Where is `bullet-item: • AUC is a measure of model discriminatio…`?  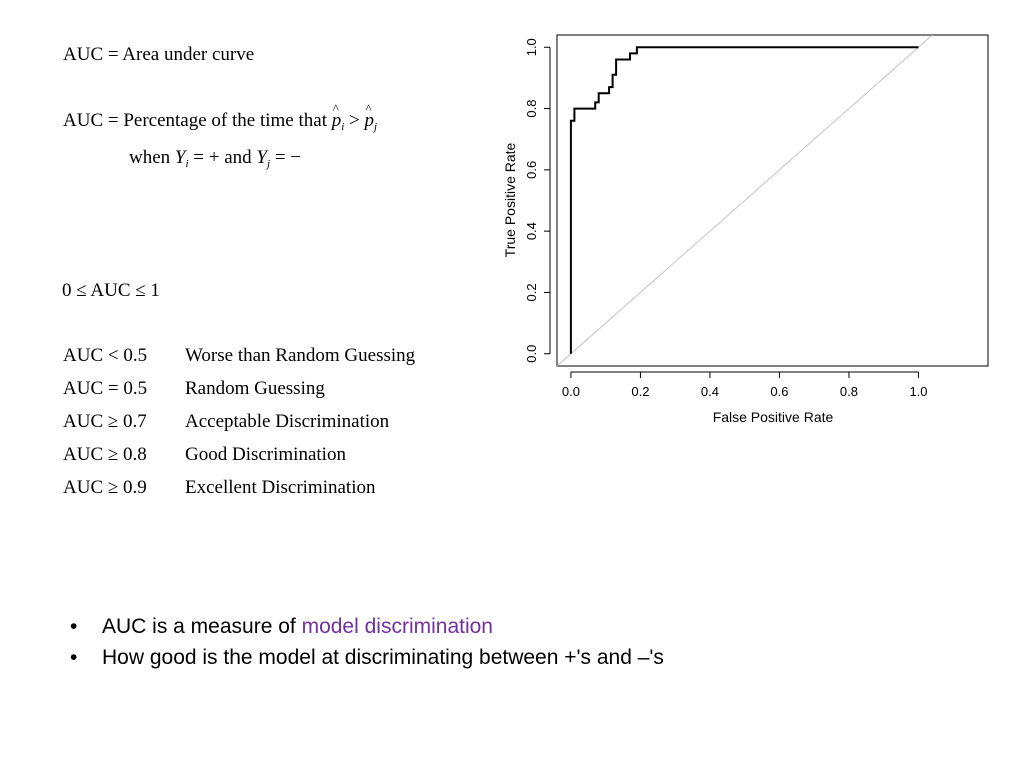
bullet-item: • AUC is a measure of model discriminatio… is located at coordinates (367, 626).